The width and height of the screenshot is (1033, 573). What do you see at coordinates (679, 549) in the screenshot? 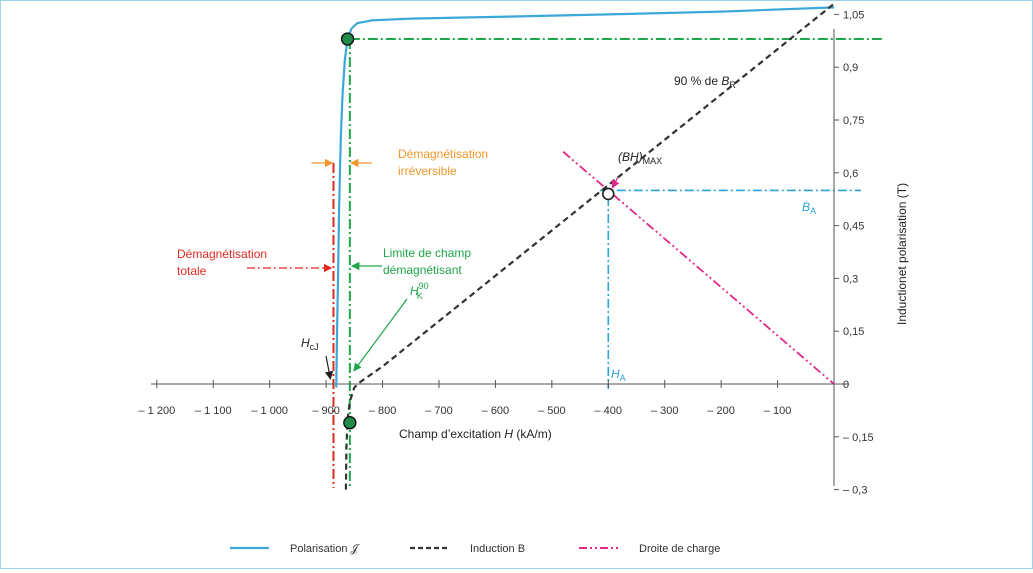
I see `legend-label-droite: Droite de charge` at bounding box center [679, 549].